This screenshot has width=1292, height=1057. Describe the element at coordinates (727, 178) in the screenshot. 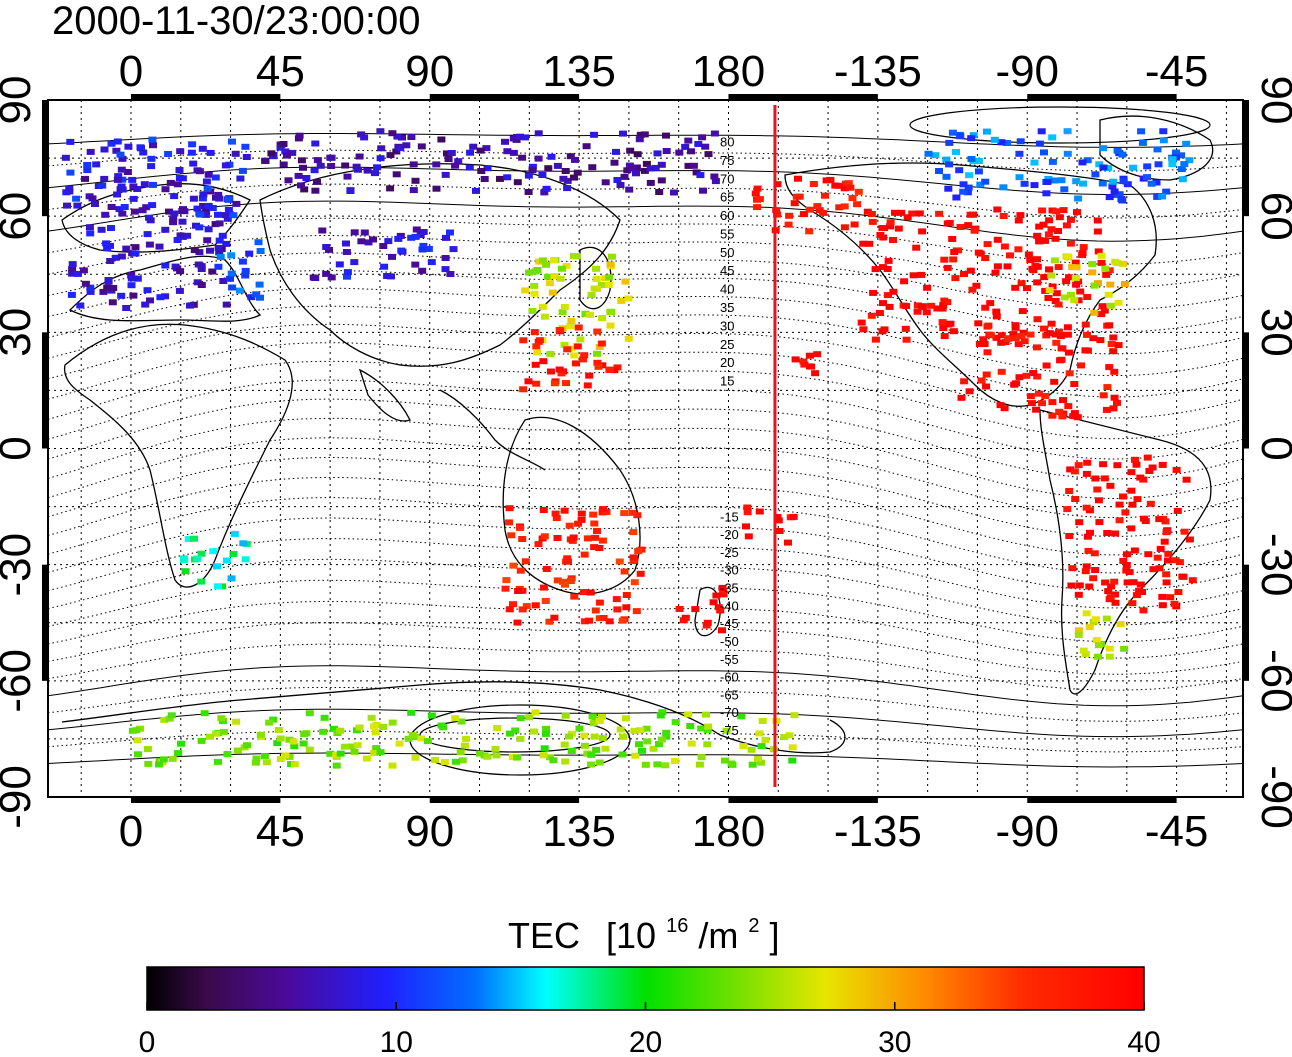

I see `dip-contour-label: 70` at that location.